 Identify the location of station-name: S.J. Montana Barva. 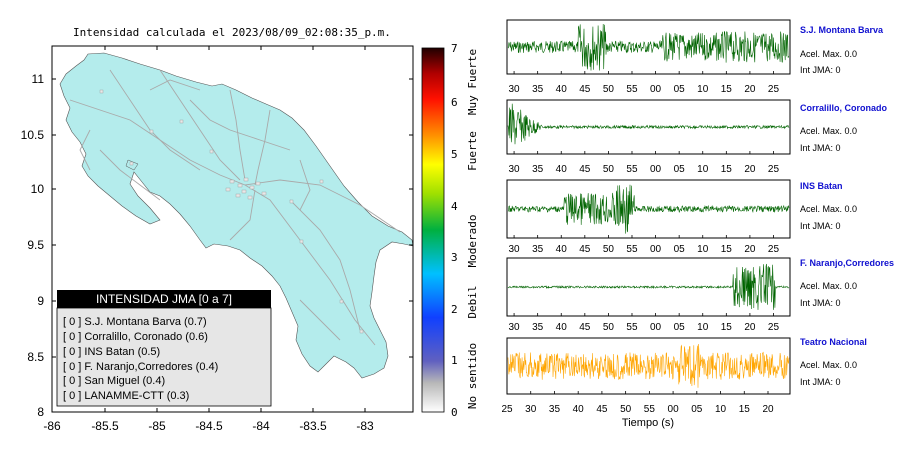
(842, 30).